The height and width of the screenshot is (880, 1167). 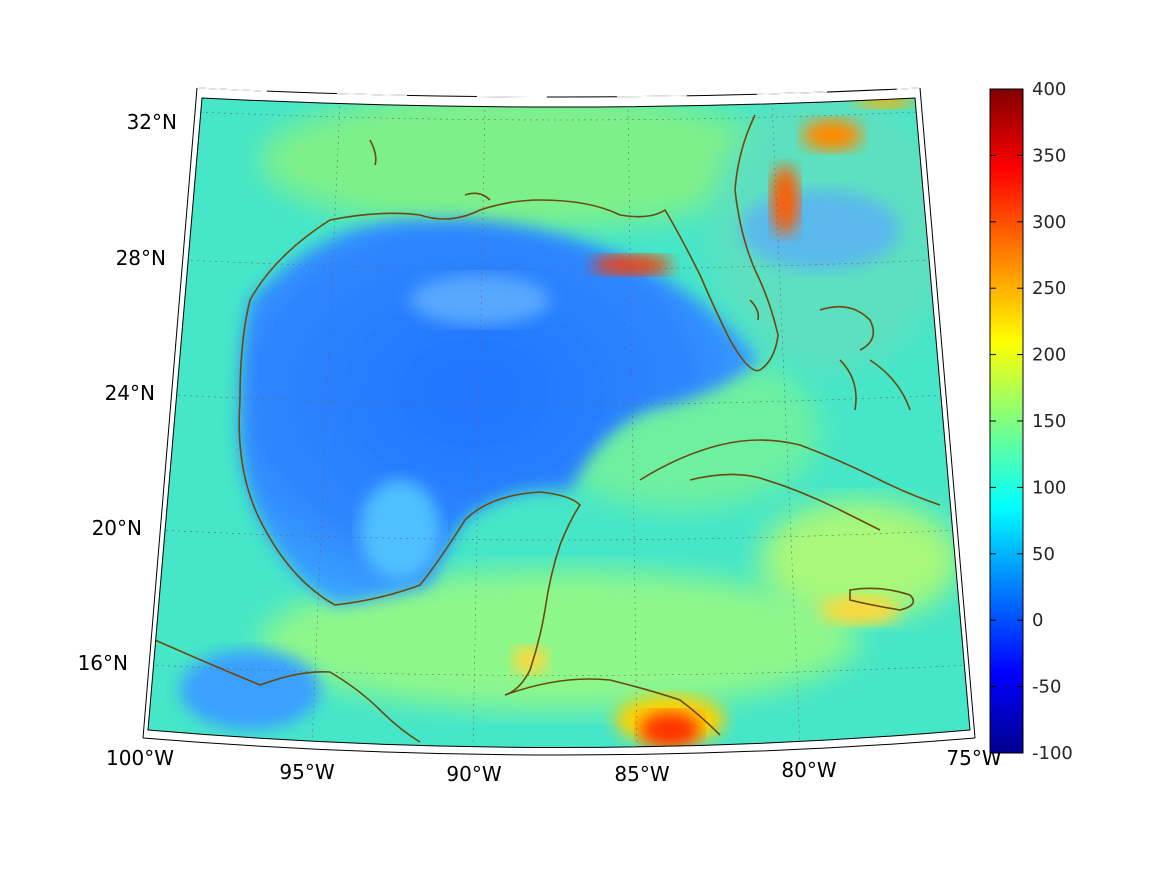 What do you see at coordinates (152, 122) in the screenshot?
I see `lat-label-32n: 32°N` at bounding box center [152, 122].